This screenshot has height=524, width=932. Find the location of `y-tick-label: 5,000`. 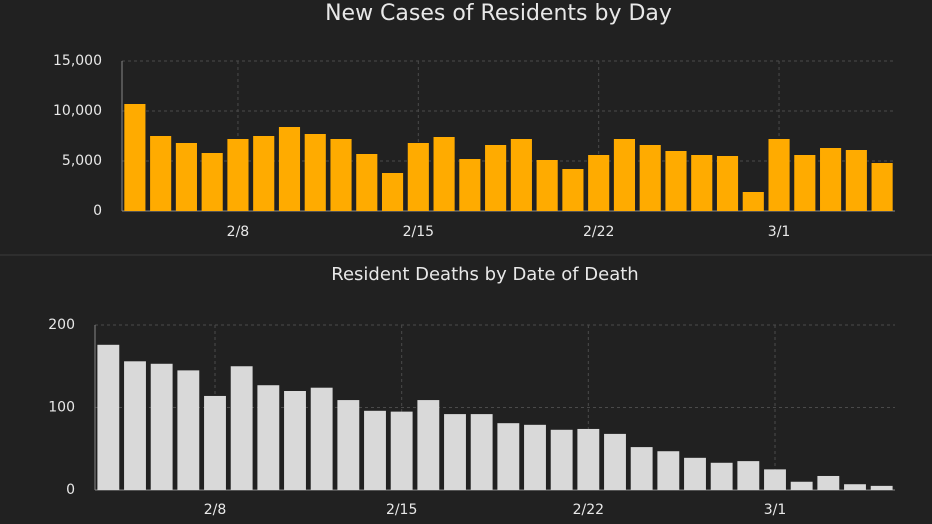

y-tick-label: 5,000 is located at coordinates (82, 161).